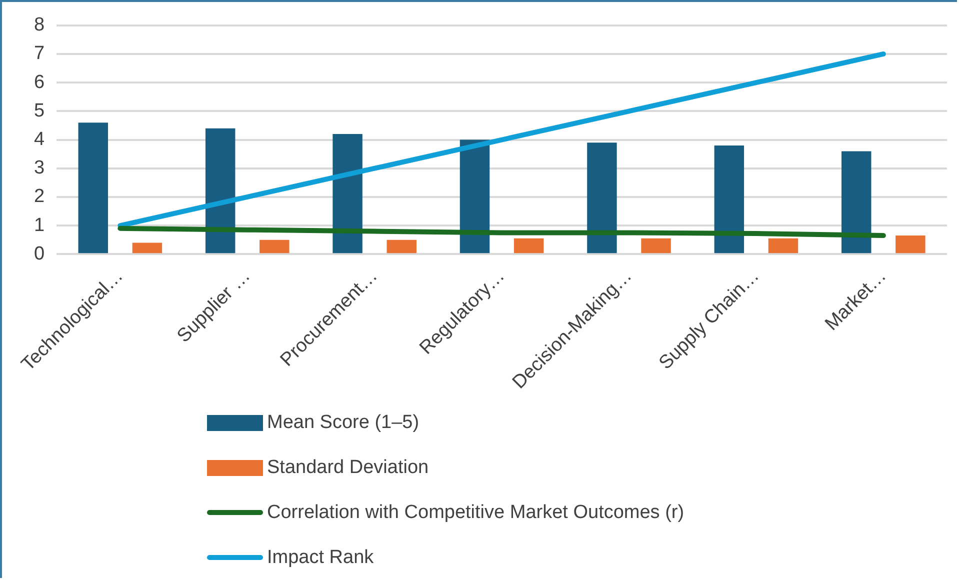  What do you see at coordinates (343, 423) in the screenshot?
I see `legend-label: Mean Score (1–5)` at bounding box center [343, 423].